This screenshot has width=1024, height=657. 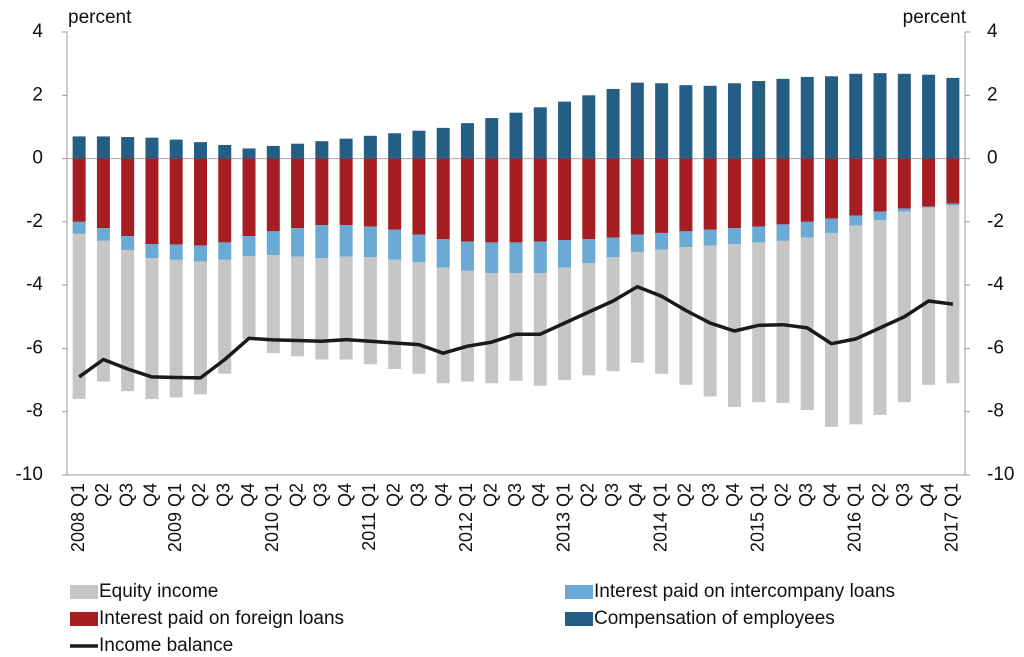 I want to click on x-tick-label: 2010 Q1, so click(x=272, y=517).